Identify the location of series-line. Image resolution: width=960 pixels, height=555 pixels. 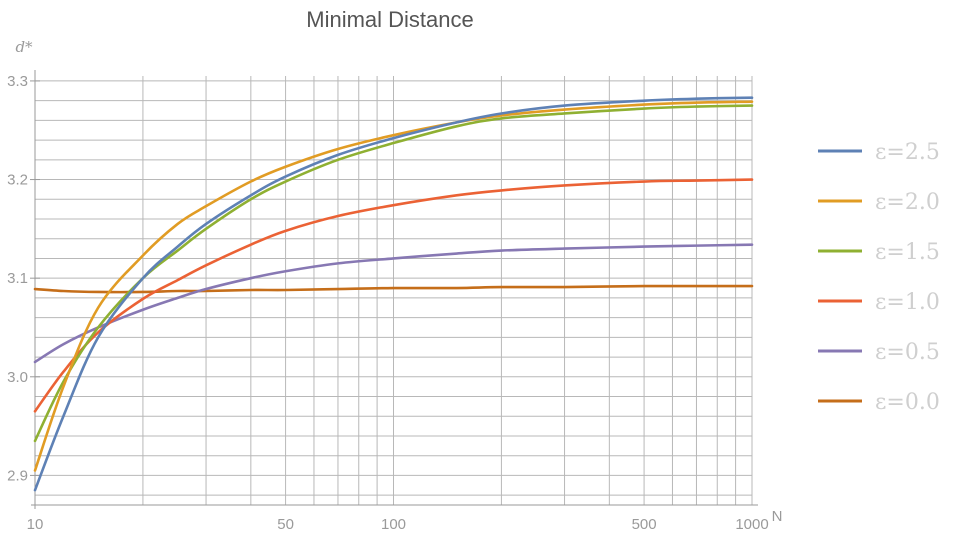
(393, 289).